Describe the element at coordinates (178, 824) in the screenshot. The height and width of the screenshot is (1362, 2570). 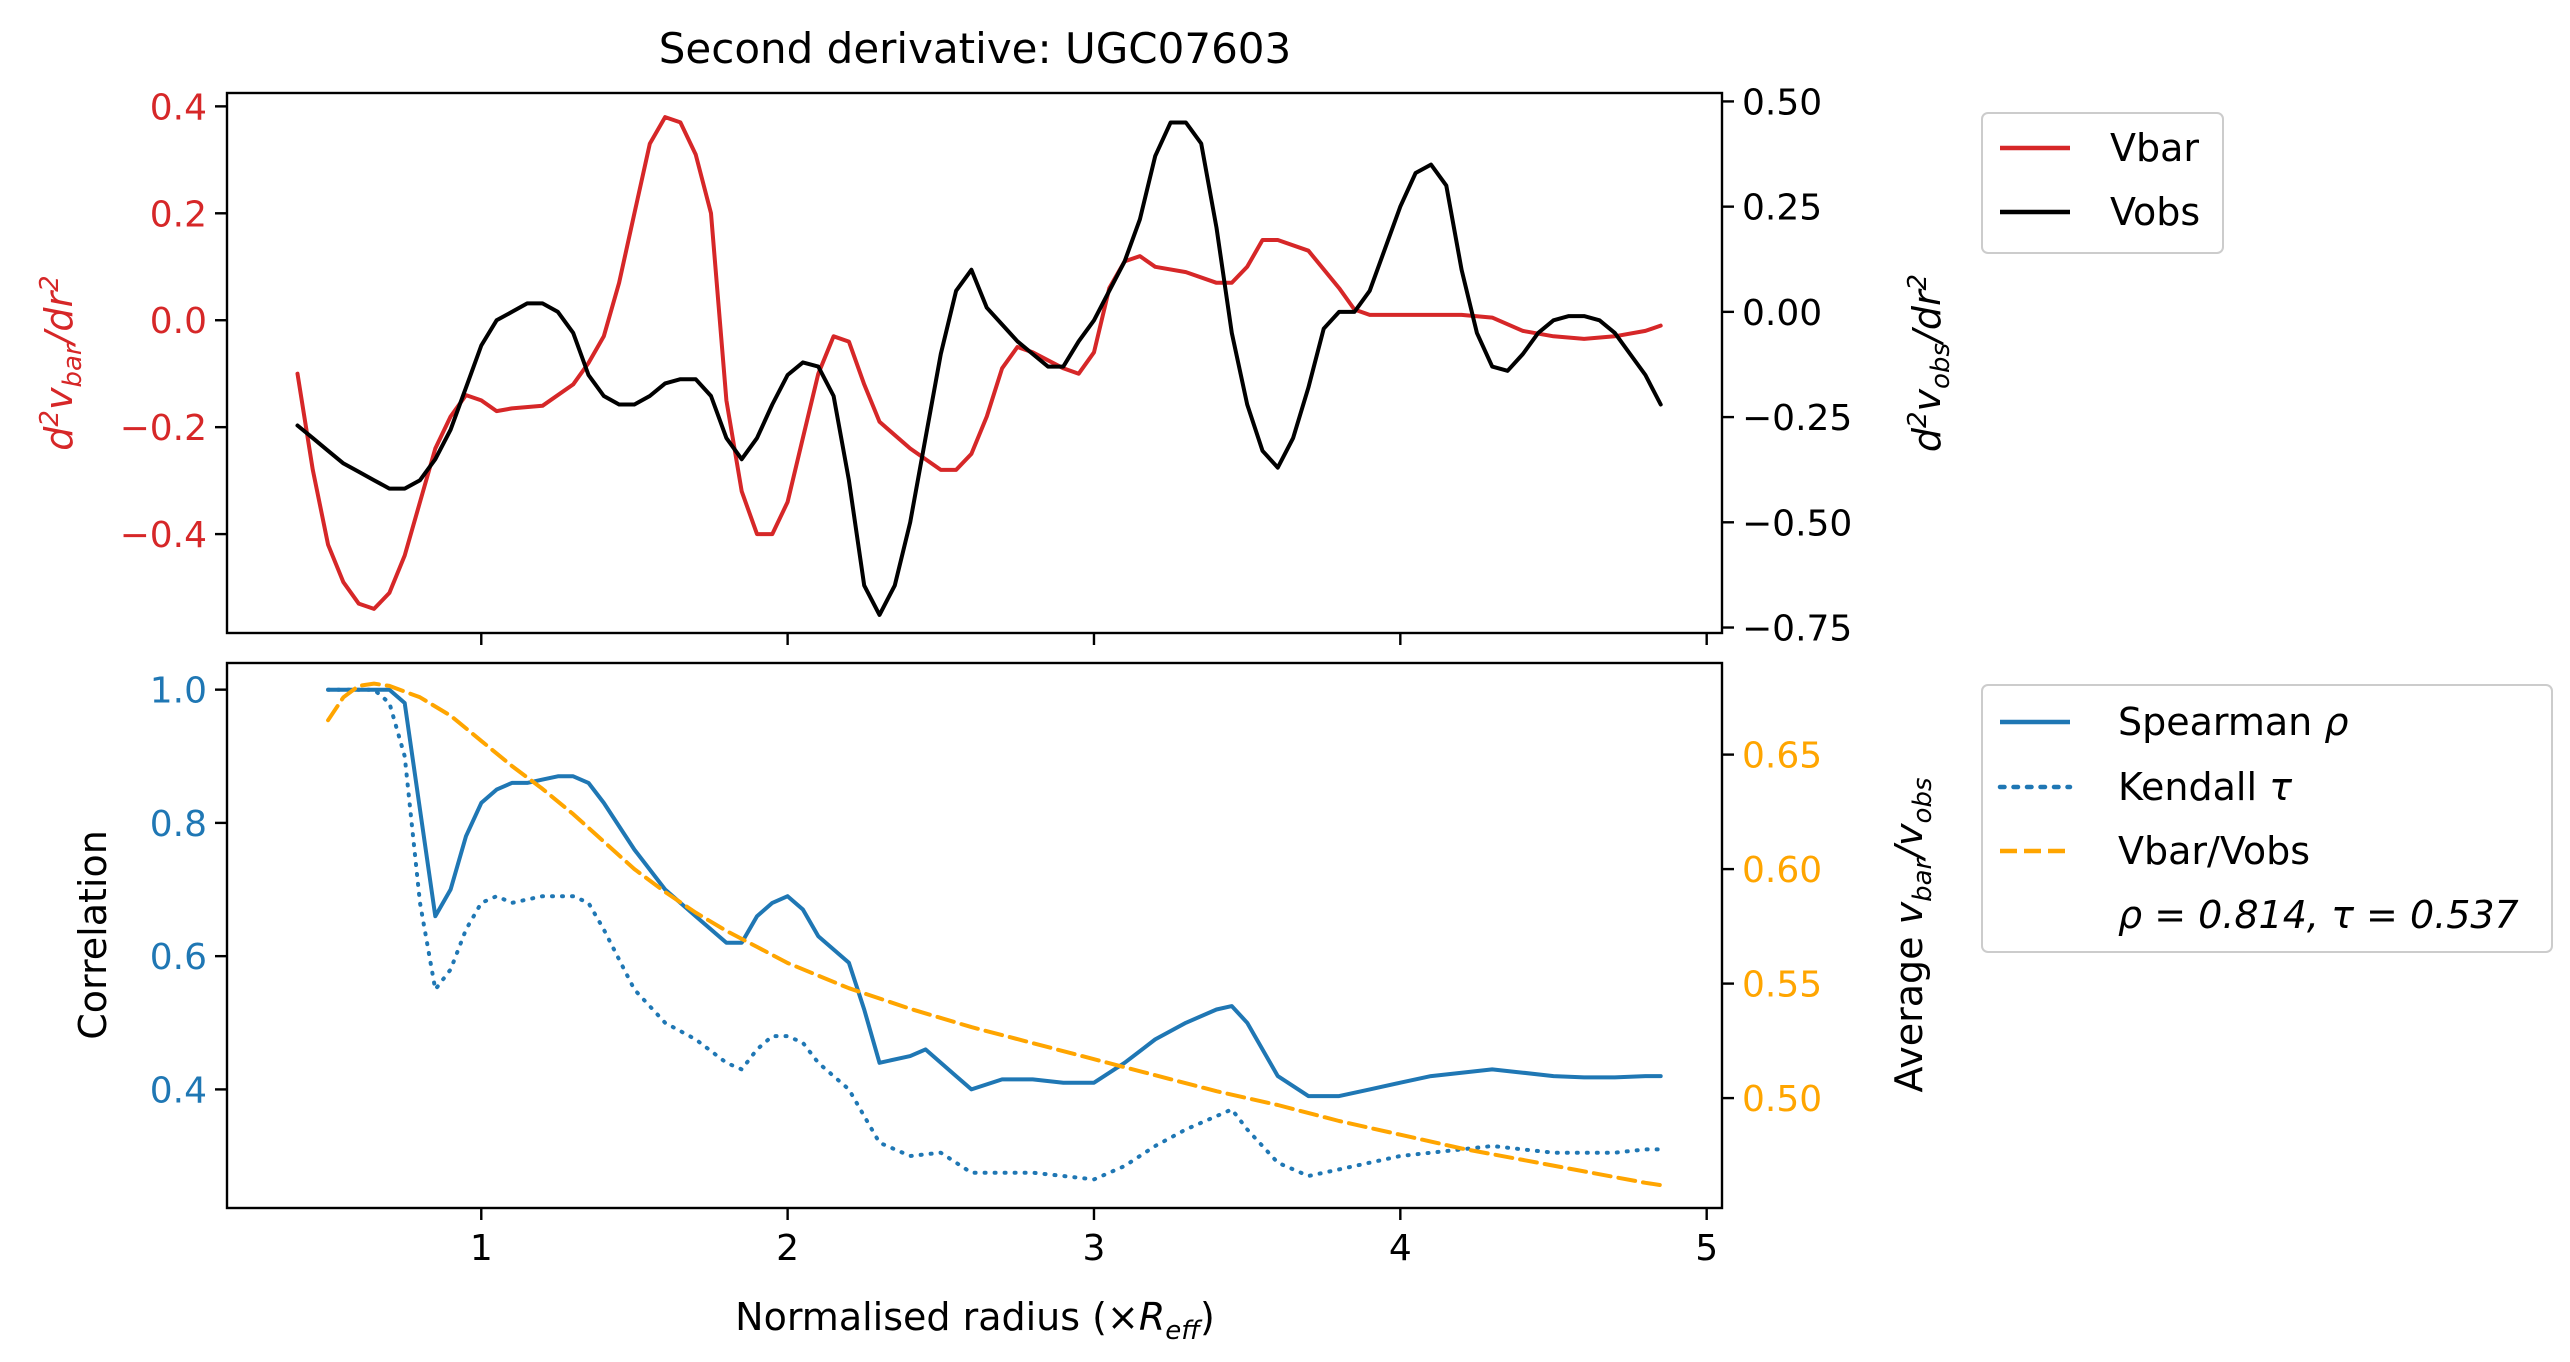
I see `left-tick-label: 0.8` at that location.